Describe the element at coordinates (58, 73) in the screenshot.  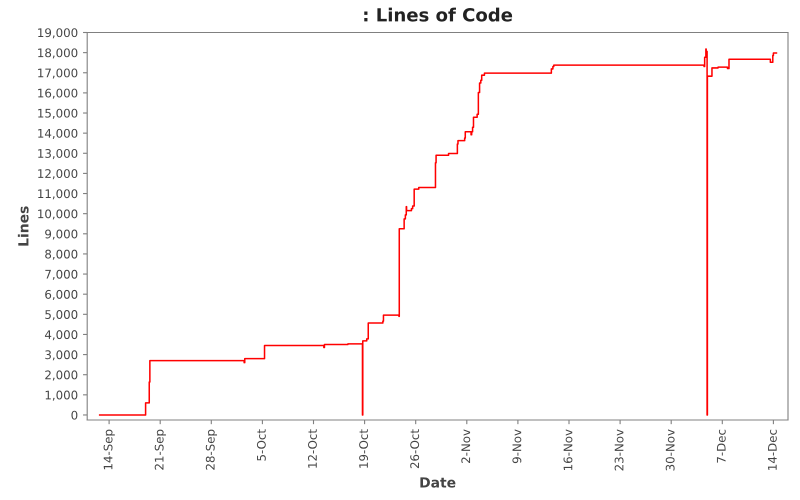
I see `y-tick-label: 17,000` at that location.